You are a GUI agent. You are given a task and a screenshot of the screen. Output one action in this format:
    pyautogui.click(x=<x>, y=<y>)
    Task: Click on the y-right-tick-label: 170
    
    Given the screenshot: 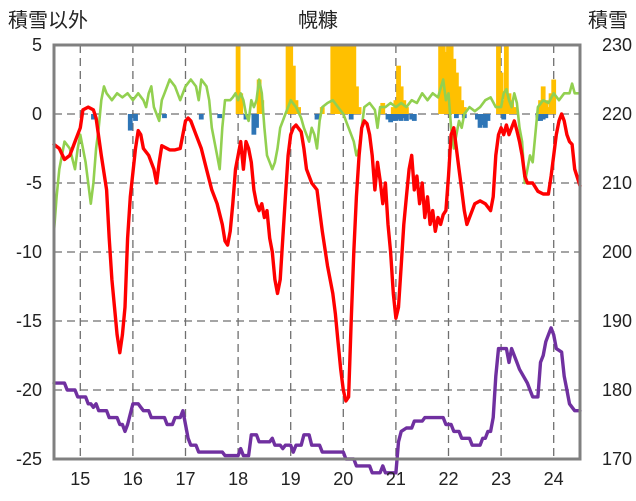 What is the action you would take?
    pyautogui.click(x=617, y=459)
    